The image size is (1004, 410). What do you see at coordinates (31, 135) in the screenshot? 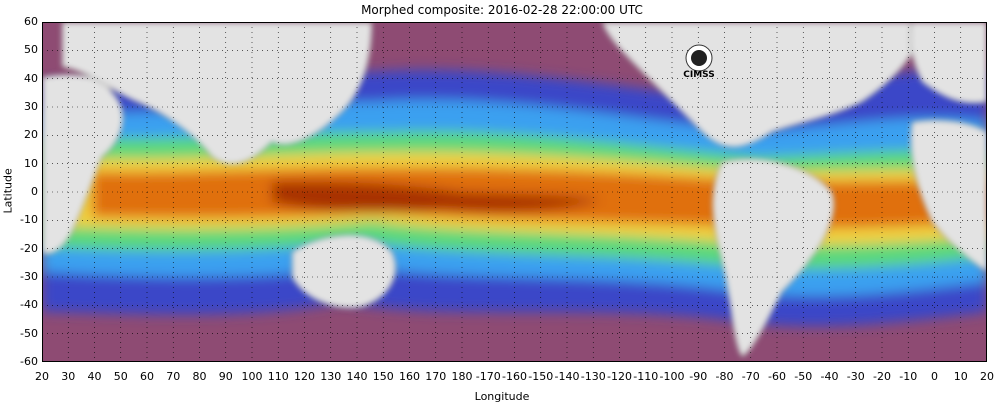
I see `y-tick-label: 20` at bounding box center [31, 135].